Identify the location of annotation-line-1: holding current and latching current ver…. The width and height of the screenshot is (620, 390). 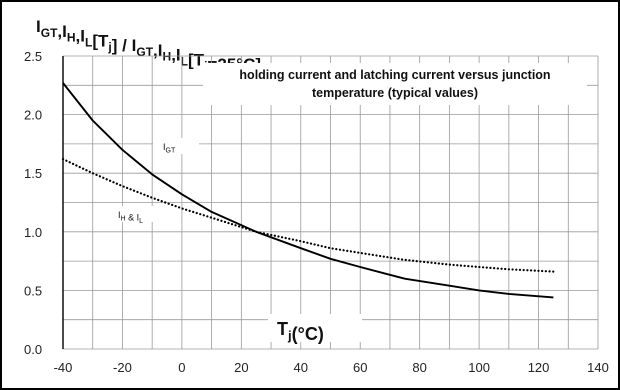
(394, 75).